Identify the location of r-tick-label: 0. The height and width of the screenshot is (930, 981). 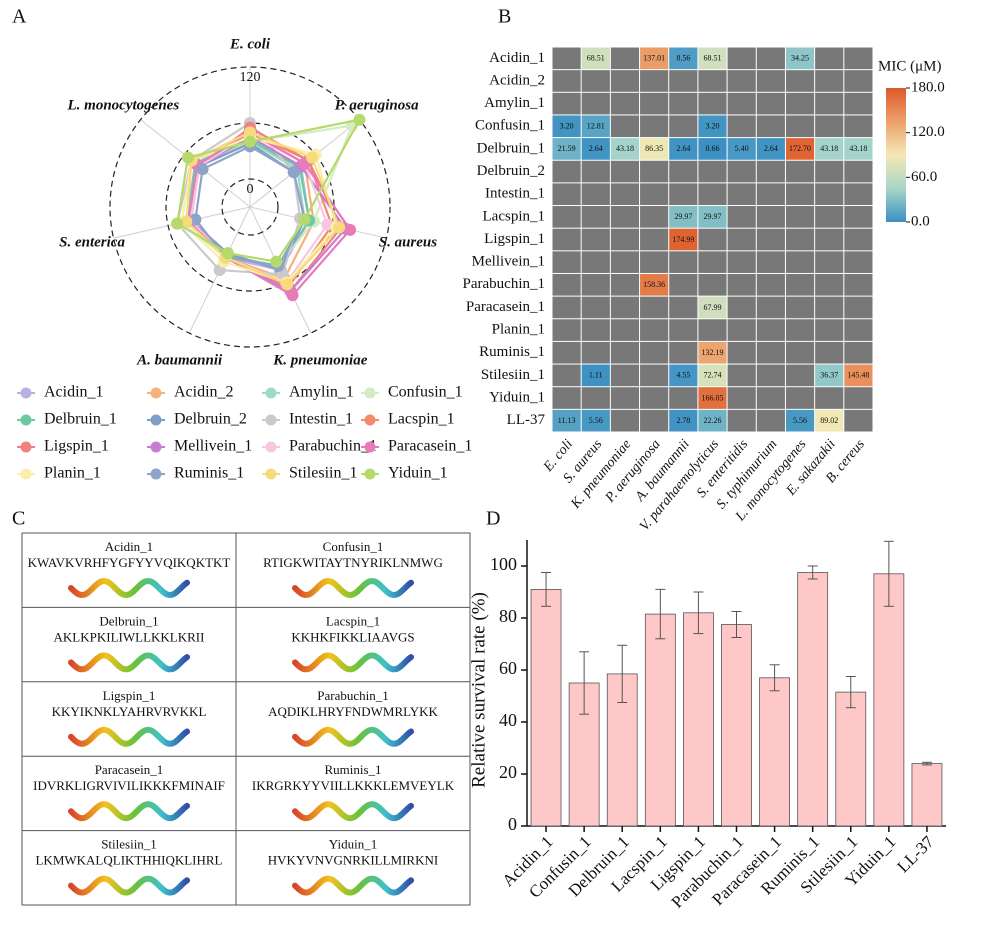
(250, 189).